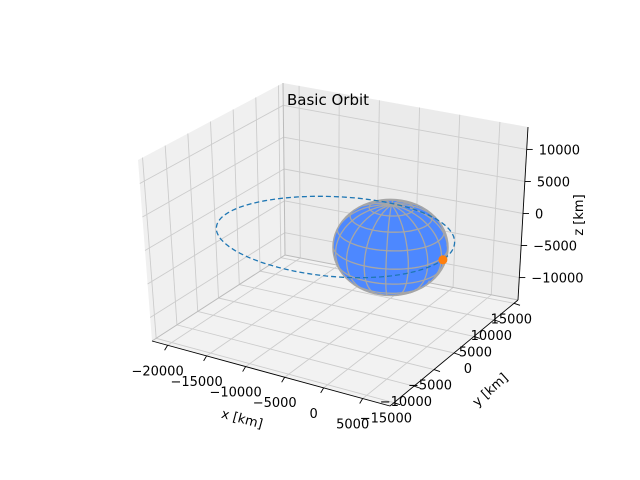 Image resolution: width=640 pixels, height=480 pixels. Describe the element at coordinates (555, 247) in the screenshot. I see `z-tick-label: −5000` at that location.